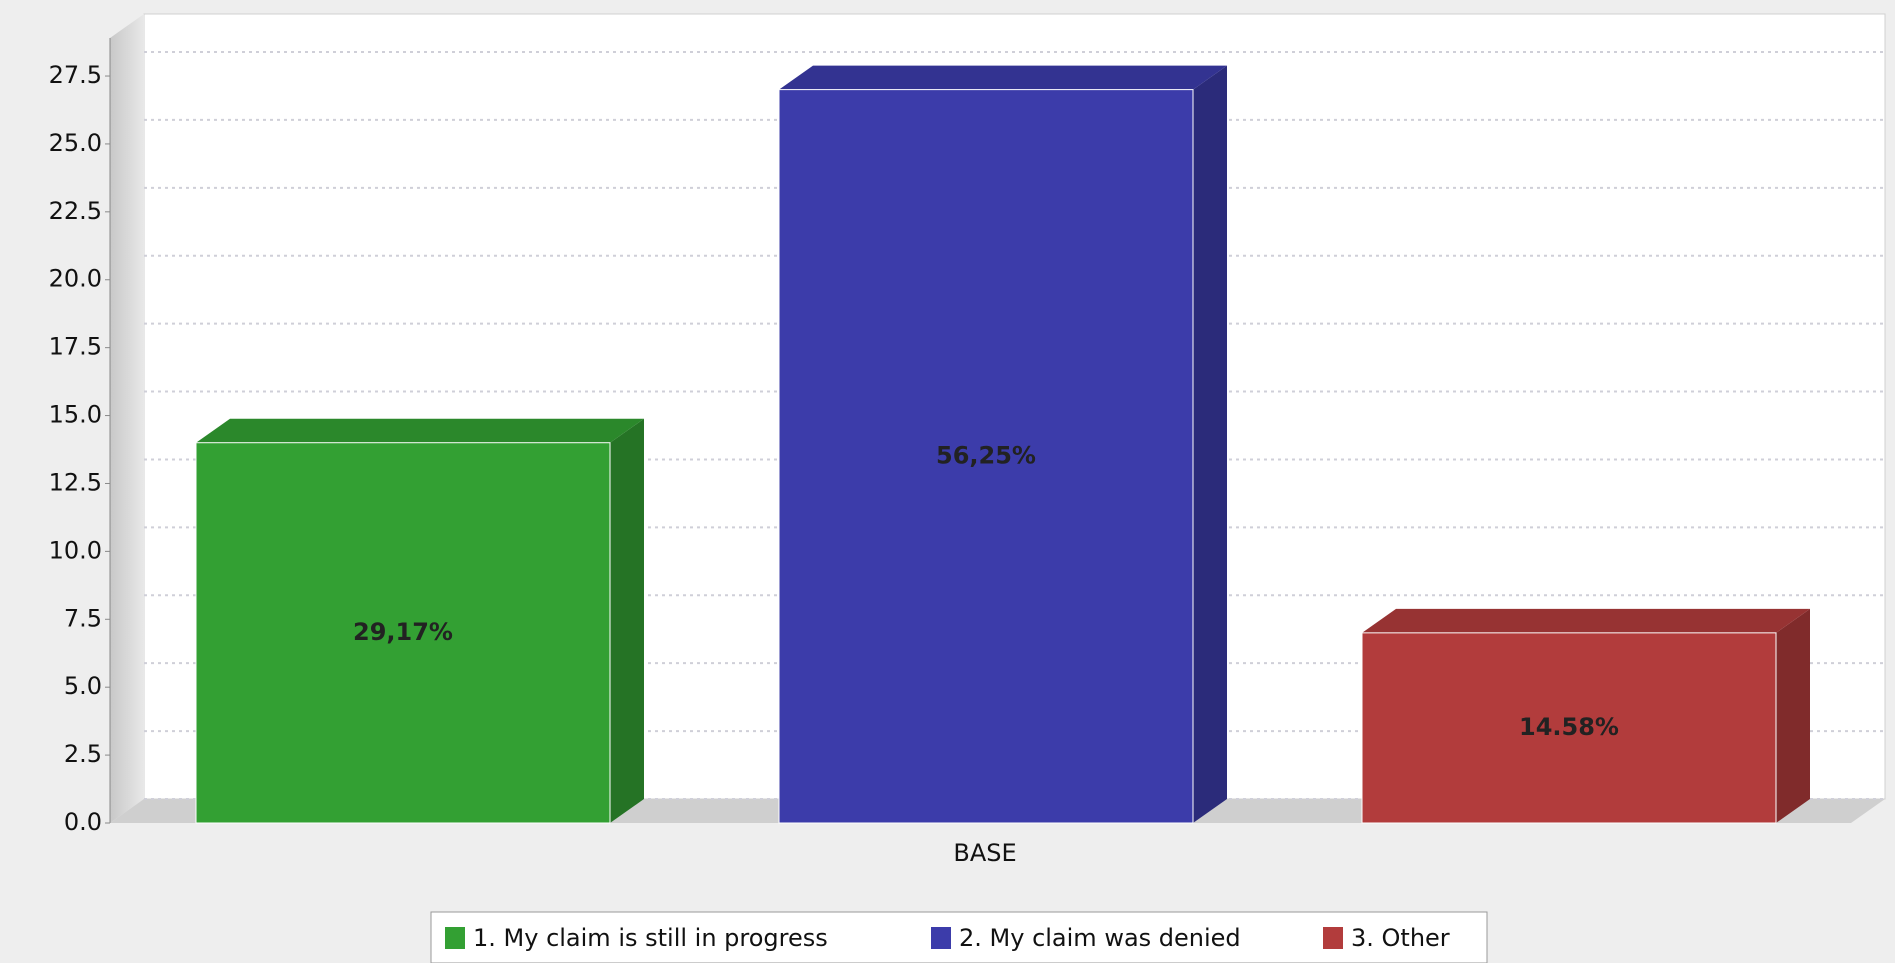 Image resolution: width=1895 pixels, height=963 pixels. I want to click on value-label: 56,25%, so click(986, 455).